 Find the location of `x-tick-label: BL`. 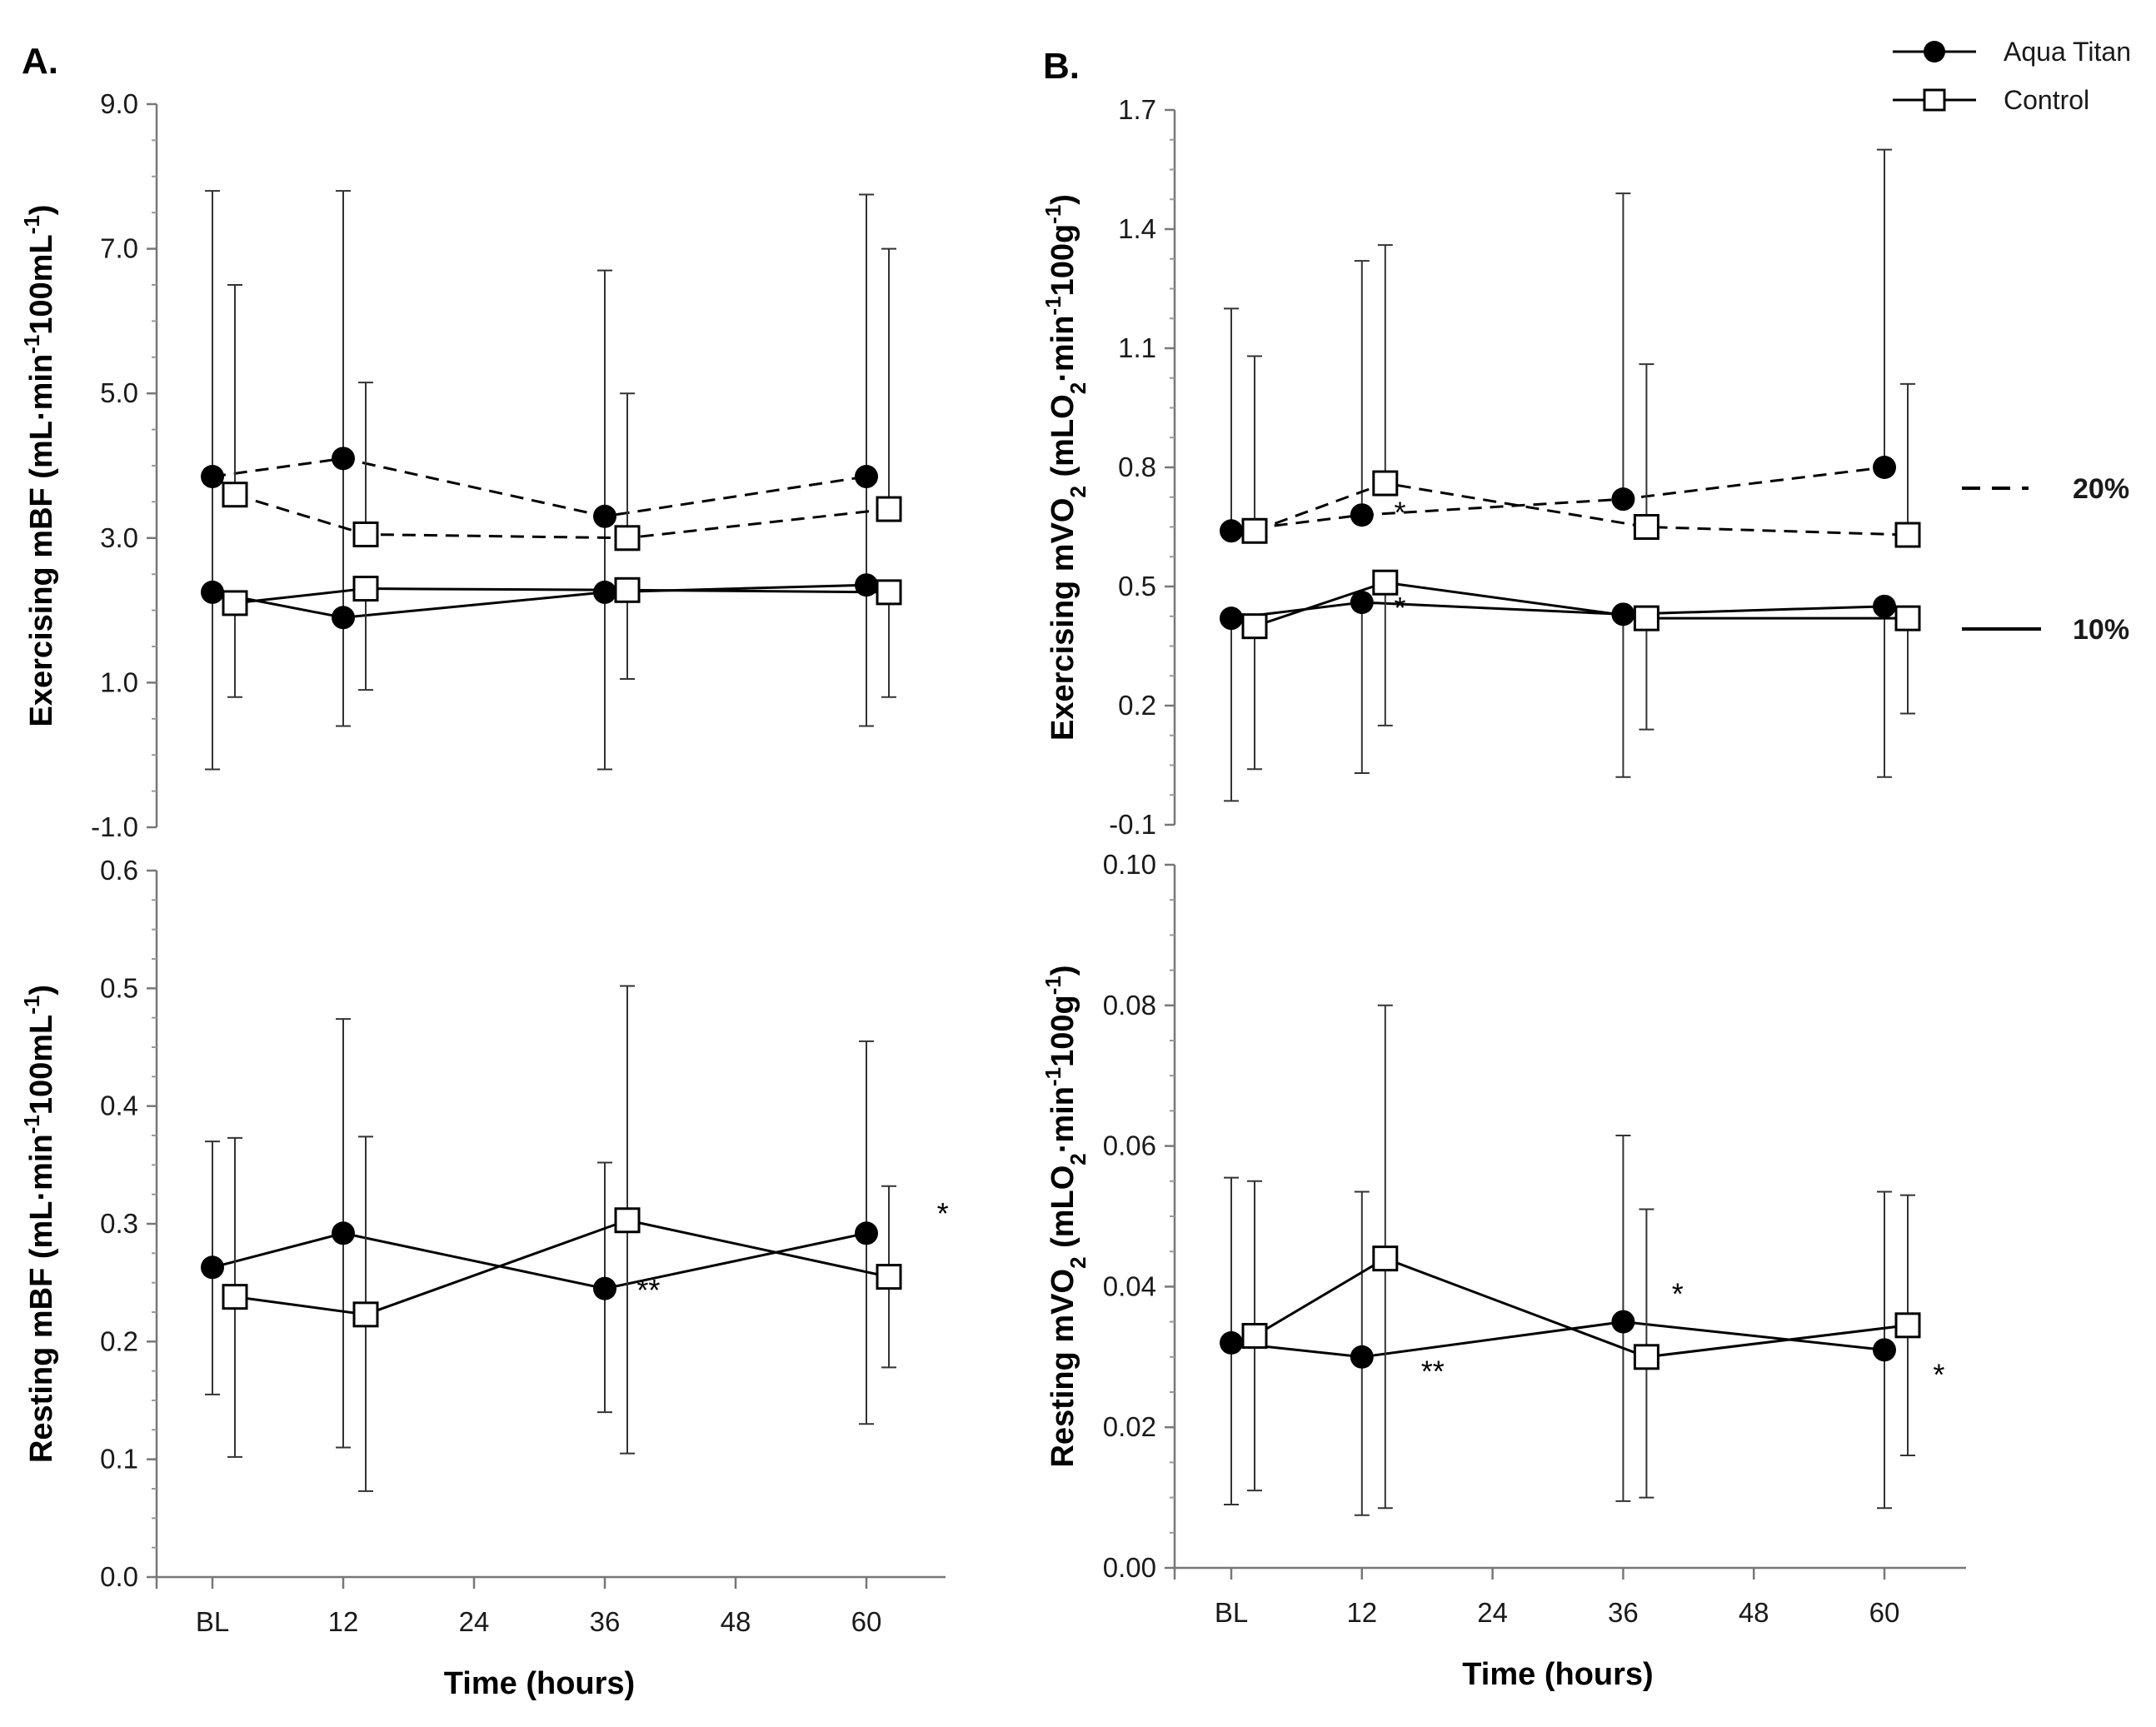

x-tick-label: BL is located at coordinates (212, 1621).